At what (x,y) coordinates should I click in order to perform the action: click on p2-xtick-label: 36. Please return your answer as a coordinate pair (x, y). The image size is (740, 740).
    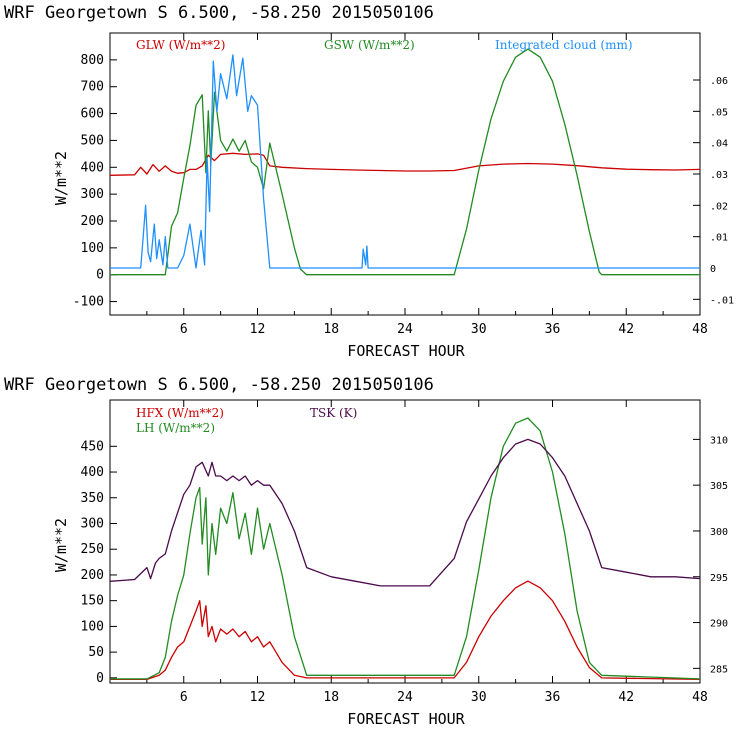
    Looking at the image, I should click on (553, 697).